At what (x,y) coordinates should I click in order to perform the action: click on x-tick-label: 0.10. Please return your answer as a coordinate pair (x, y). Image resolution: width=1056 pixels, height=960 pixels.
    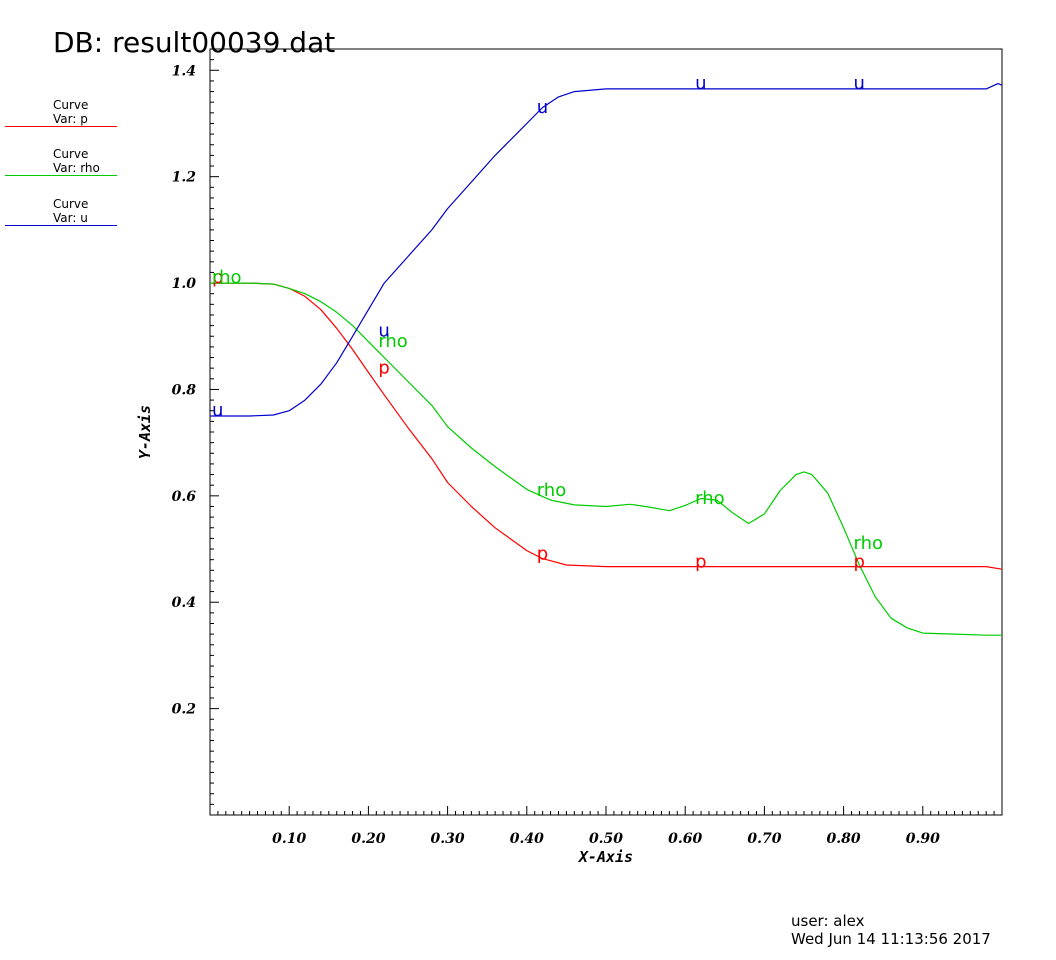
    Looking at the image, I should click on (289, 839).